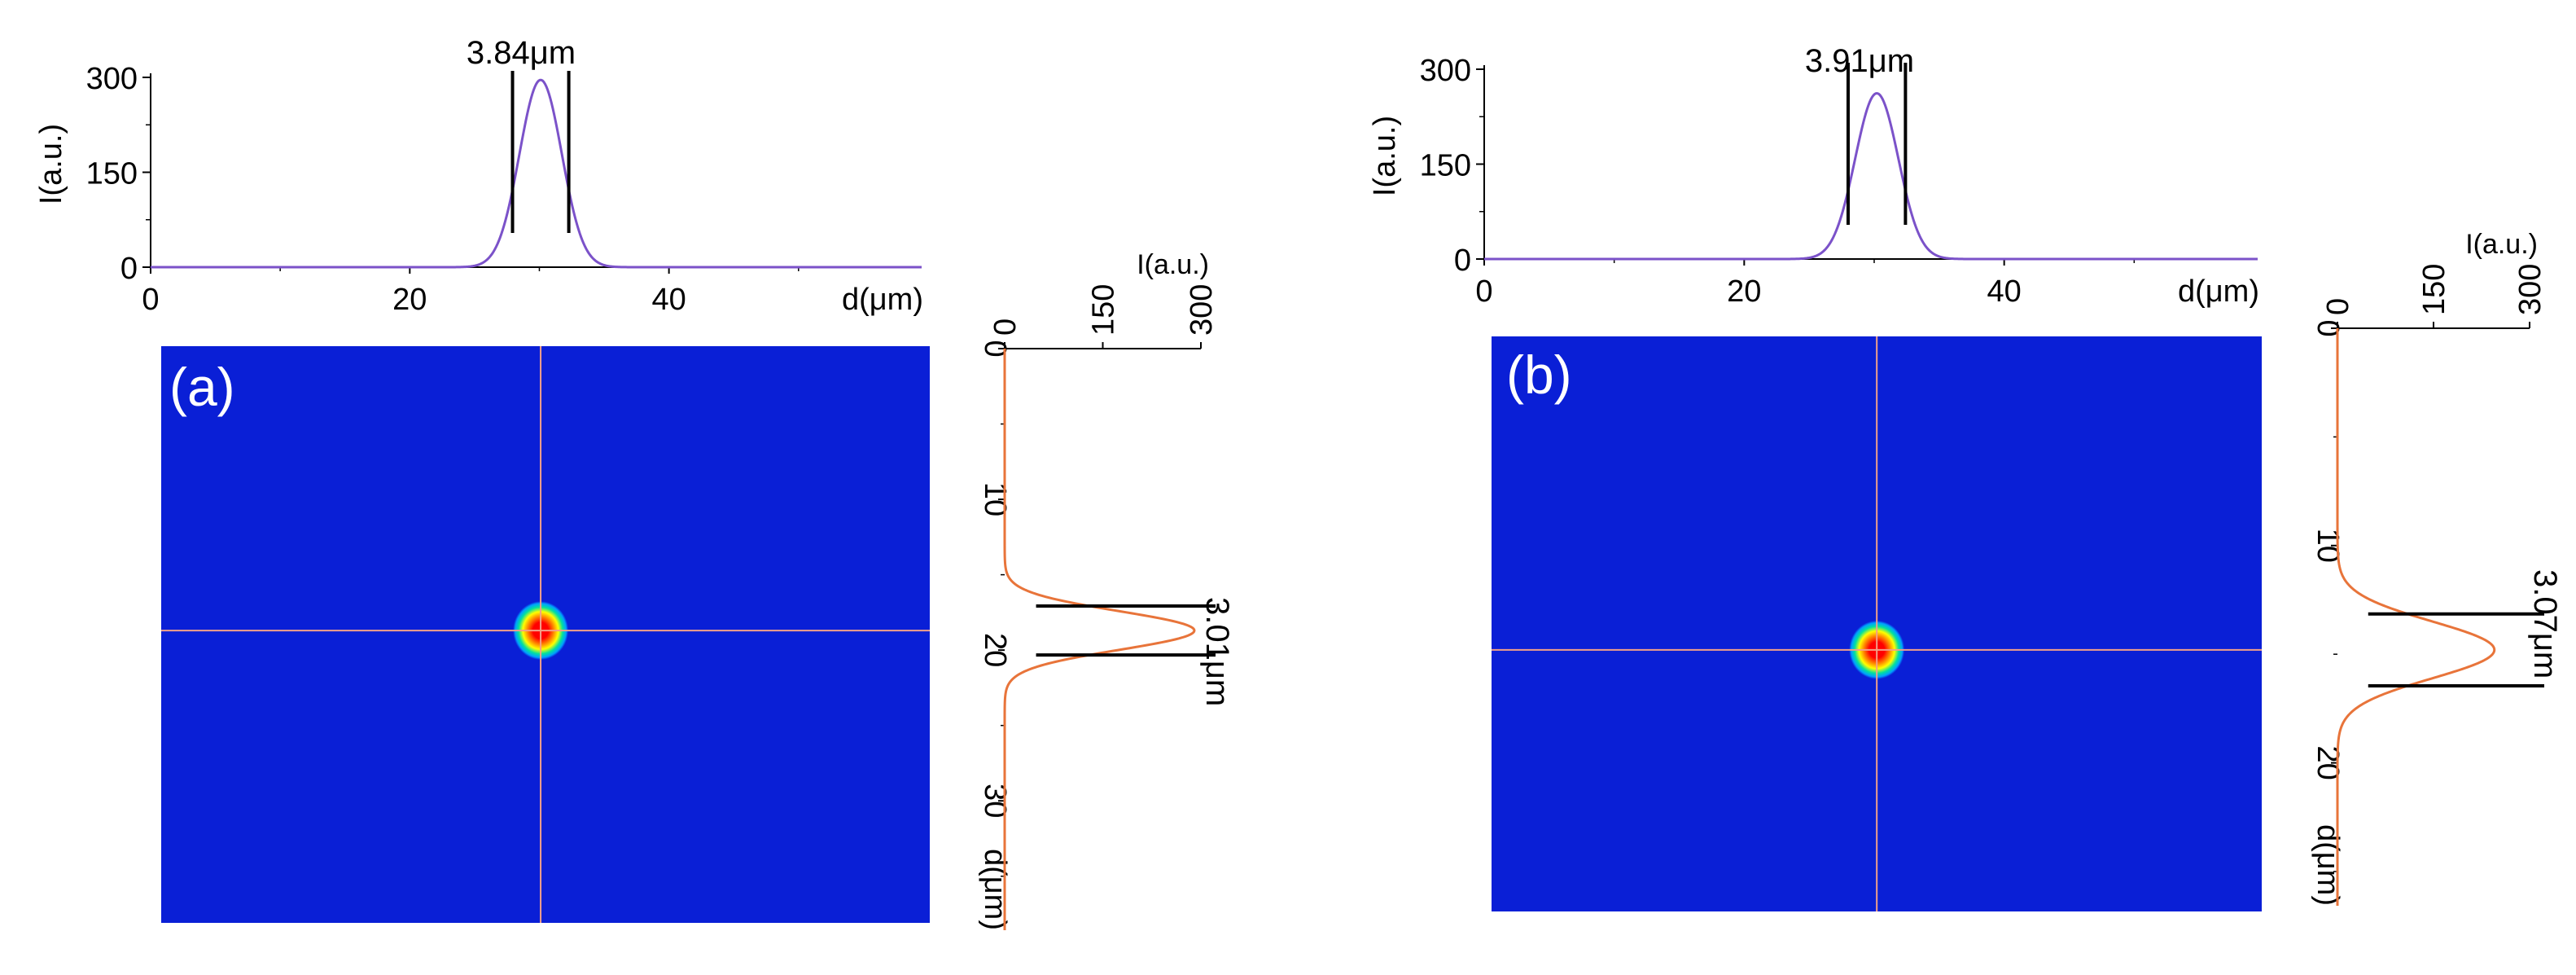 The width and height of the screenshot is (2576, 975). What do you see at coordinates (1539, 375) in the screenshot?
I see `panel-label: (b)` at bounding box center [1539, 375].